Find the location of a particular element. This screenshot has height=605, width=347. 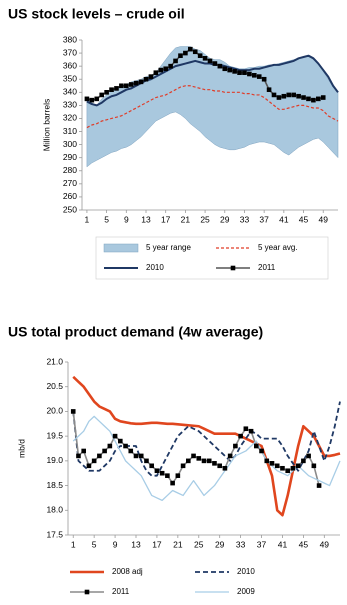

y-tick-label: 300 is located at coordinates (70, 144).